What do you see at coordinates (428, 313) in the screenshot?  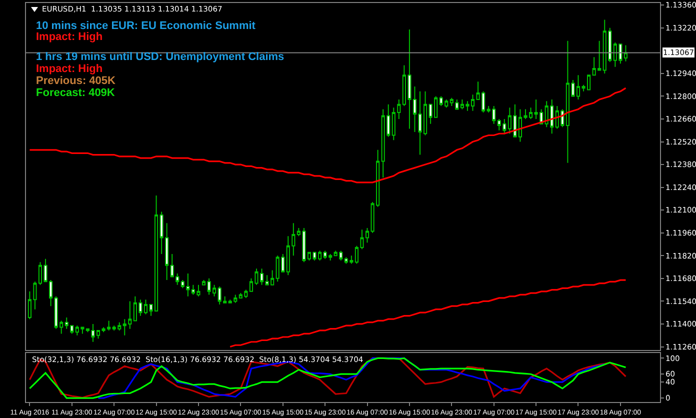 I see `line-series` at bounding box center [428, 313].